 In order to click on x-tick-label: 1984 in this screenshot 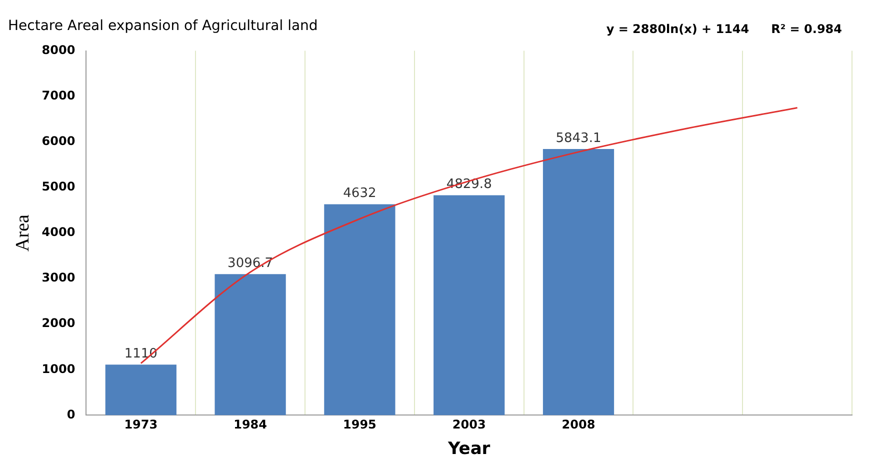, I will do `click(250, 425)`.